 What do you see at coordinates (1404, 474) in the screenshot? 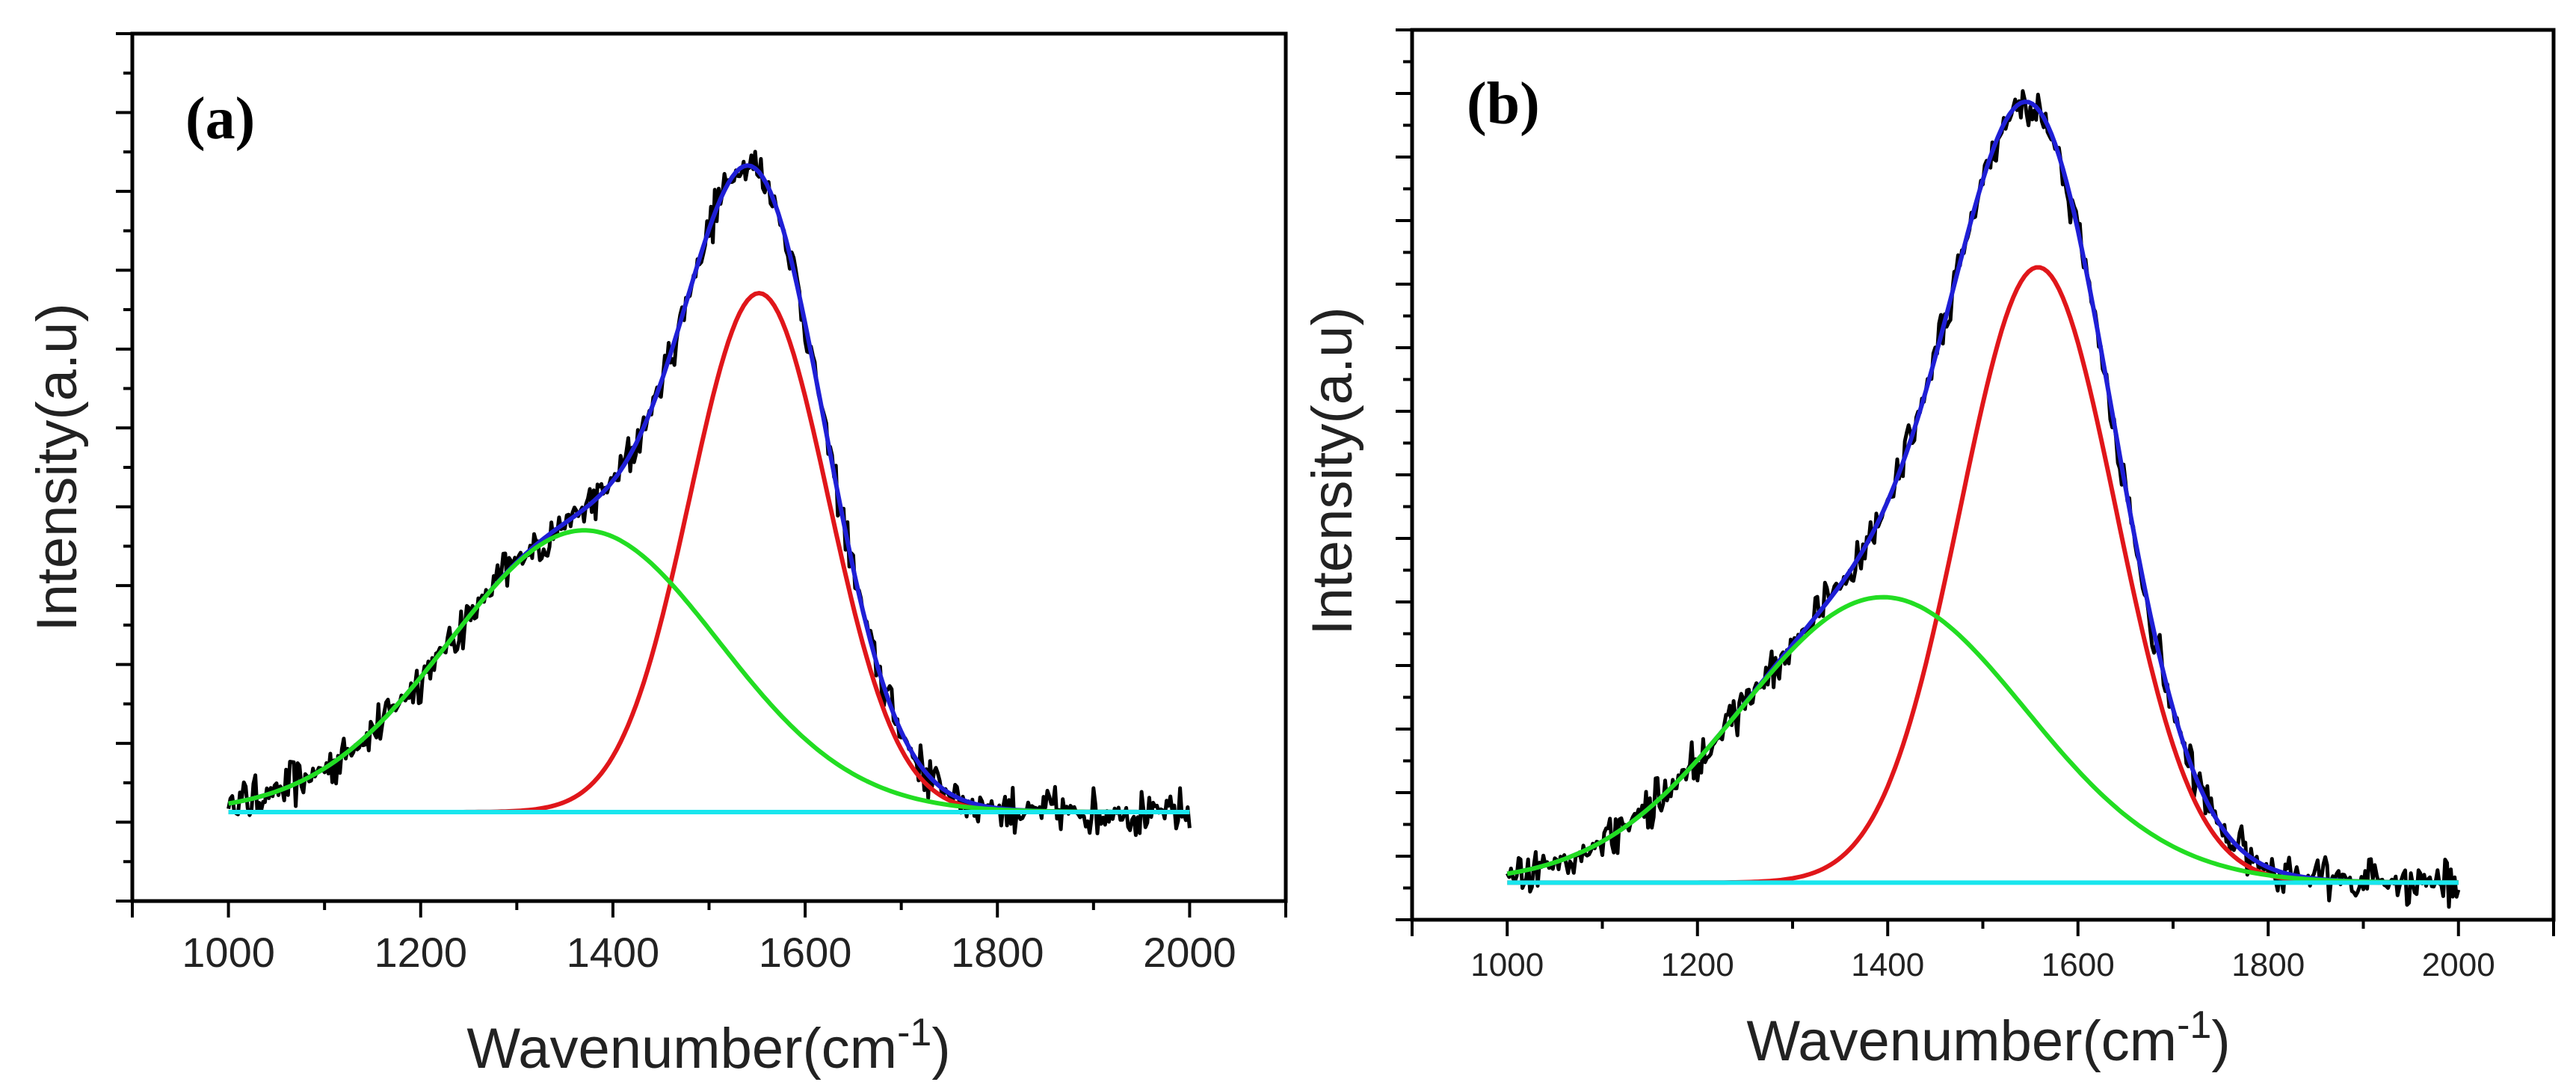
I see `panel-b-y-axis-ticks` at bounding box center [1404, 474].